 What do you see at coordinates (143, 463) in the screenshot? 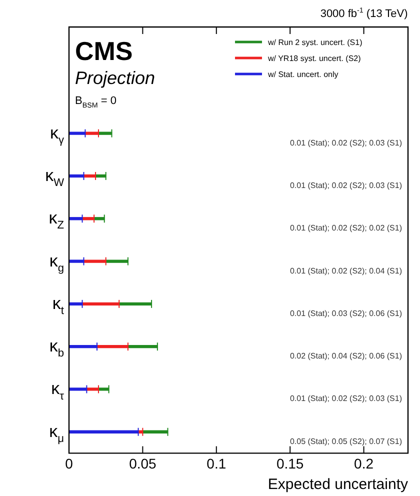
I see `x-tick-label: 0.05` at bounding box center [143, 463].